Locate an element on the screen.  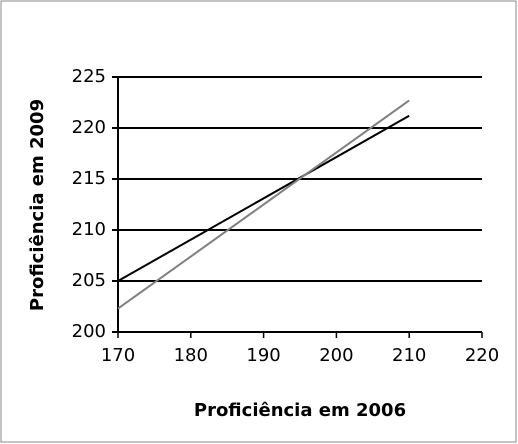
y-tick-label: 220 is located at coordinates (89, 127).